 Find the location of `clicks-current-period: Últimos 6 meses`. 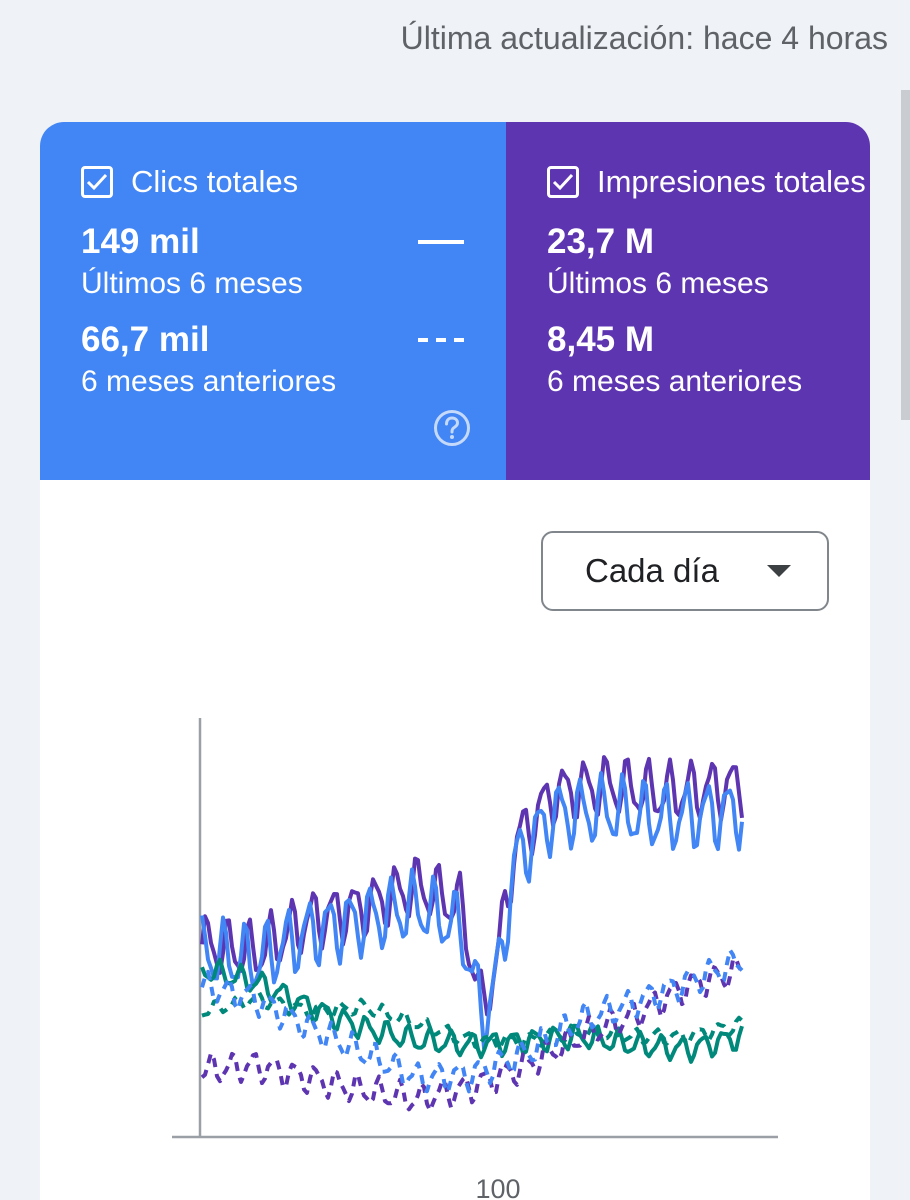

clicks-current-period: Últimos 6 meses is located at coordinates (192, 283).